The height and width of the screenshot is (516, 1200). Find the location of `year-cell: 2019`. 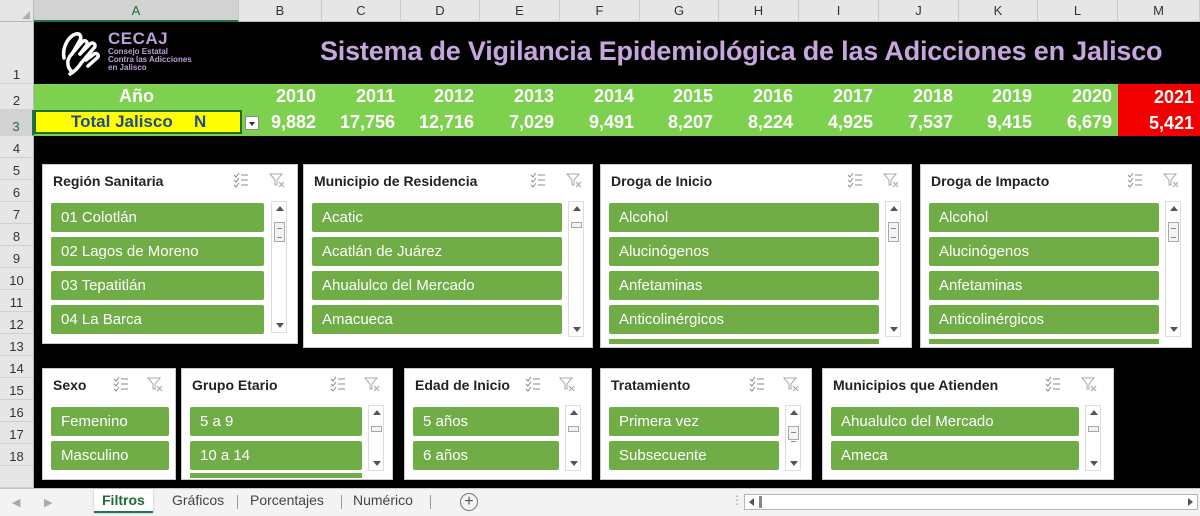

year-cell: 2019 is located at coordinates (1011, 96).